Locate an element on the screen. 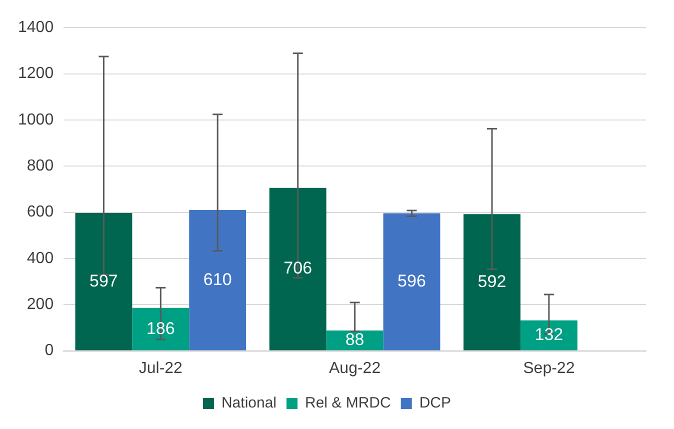 The width and height of the screenshot is (674, 429). data-label: 592 is located at coordinates (492, 281).